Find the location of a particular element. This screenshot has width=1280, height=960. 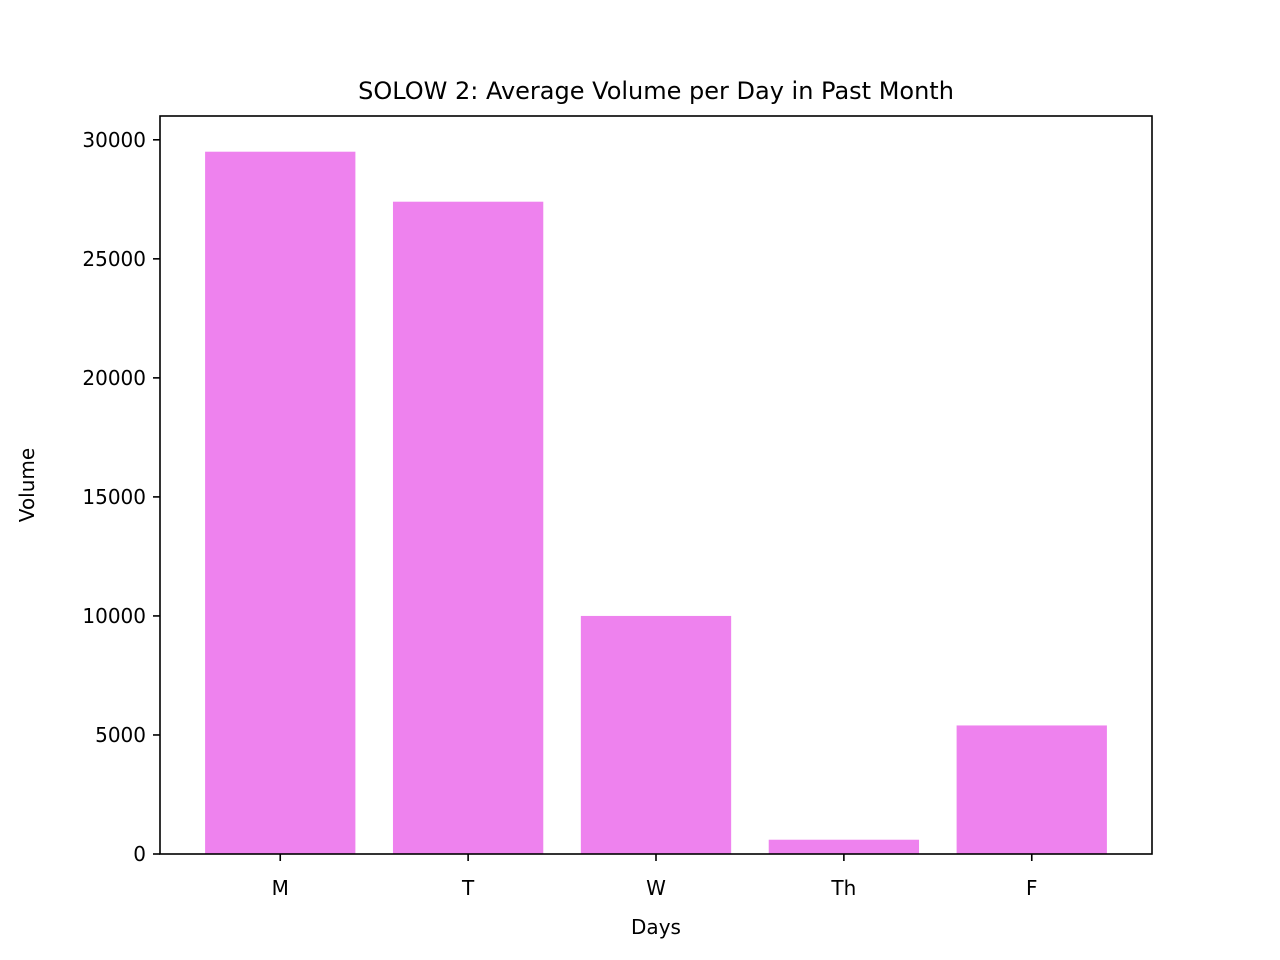

x-tick-label: Th is located at coordinates (843, 888).